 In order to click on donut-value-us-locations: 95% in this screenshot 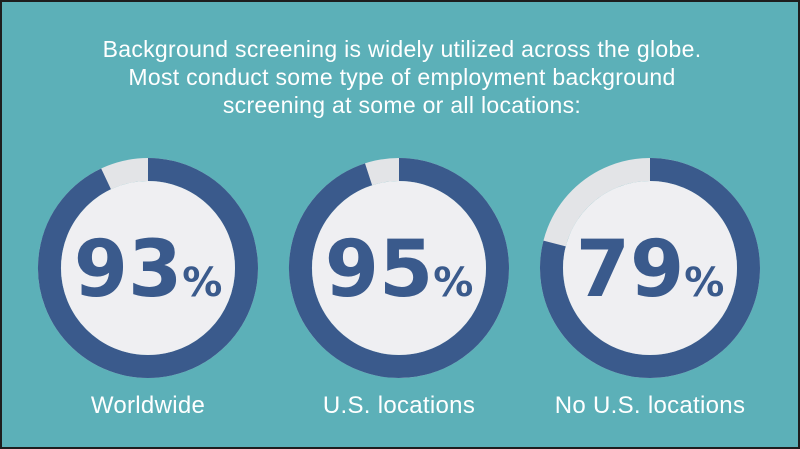, I will do `click(399, 270)`.